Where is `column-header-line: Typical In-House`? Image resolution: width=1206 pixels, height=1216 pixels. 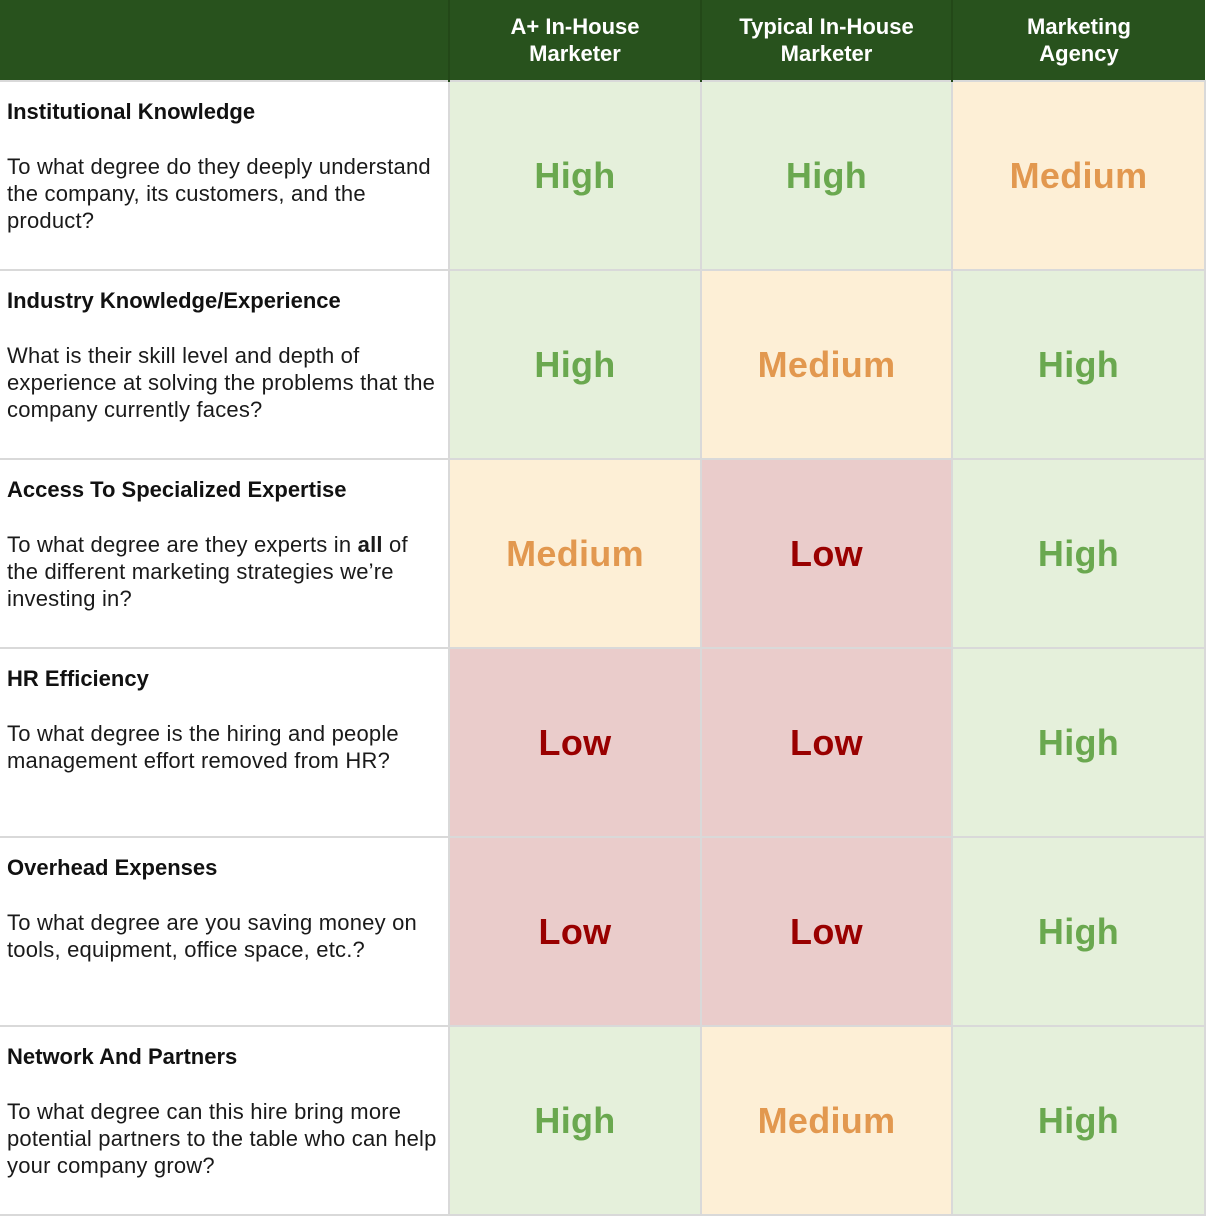 column-header-line: Typical In-House is located at coordinates (826, 26).